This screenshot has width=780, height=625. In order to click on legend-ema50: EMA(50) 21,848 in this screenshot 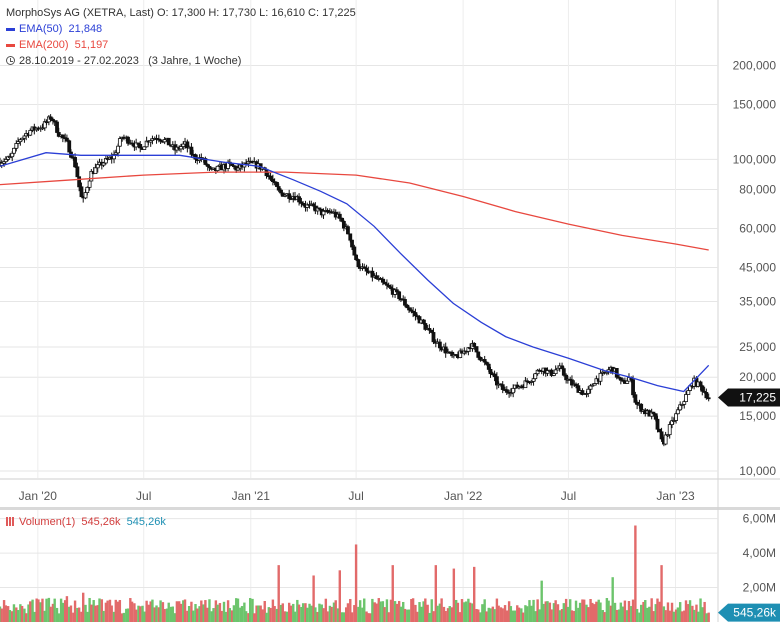, I will do `click(54, 29)`.